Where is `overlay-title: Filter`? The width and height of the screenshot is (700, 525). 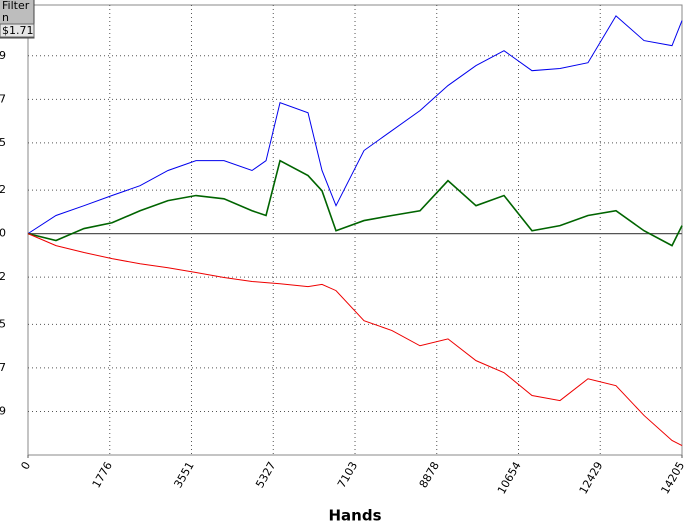 overlay-title: Filter is located at coordinates (16, 6).